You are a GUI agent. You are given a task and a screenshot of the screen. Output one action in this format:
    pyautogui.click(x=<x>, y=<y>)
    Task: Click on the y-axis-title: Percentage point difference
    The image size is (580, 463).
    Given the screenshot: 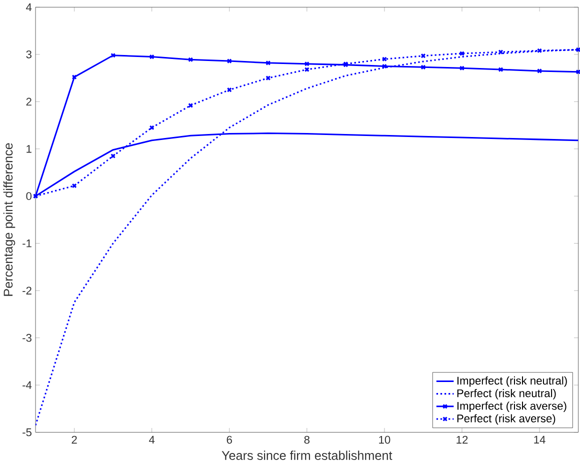 What is the action you would take?
    pyautogui.click(x=9, y=219)
    